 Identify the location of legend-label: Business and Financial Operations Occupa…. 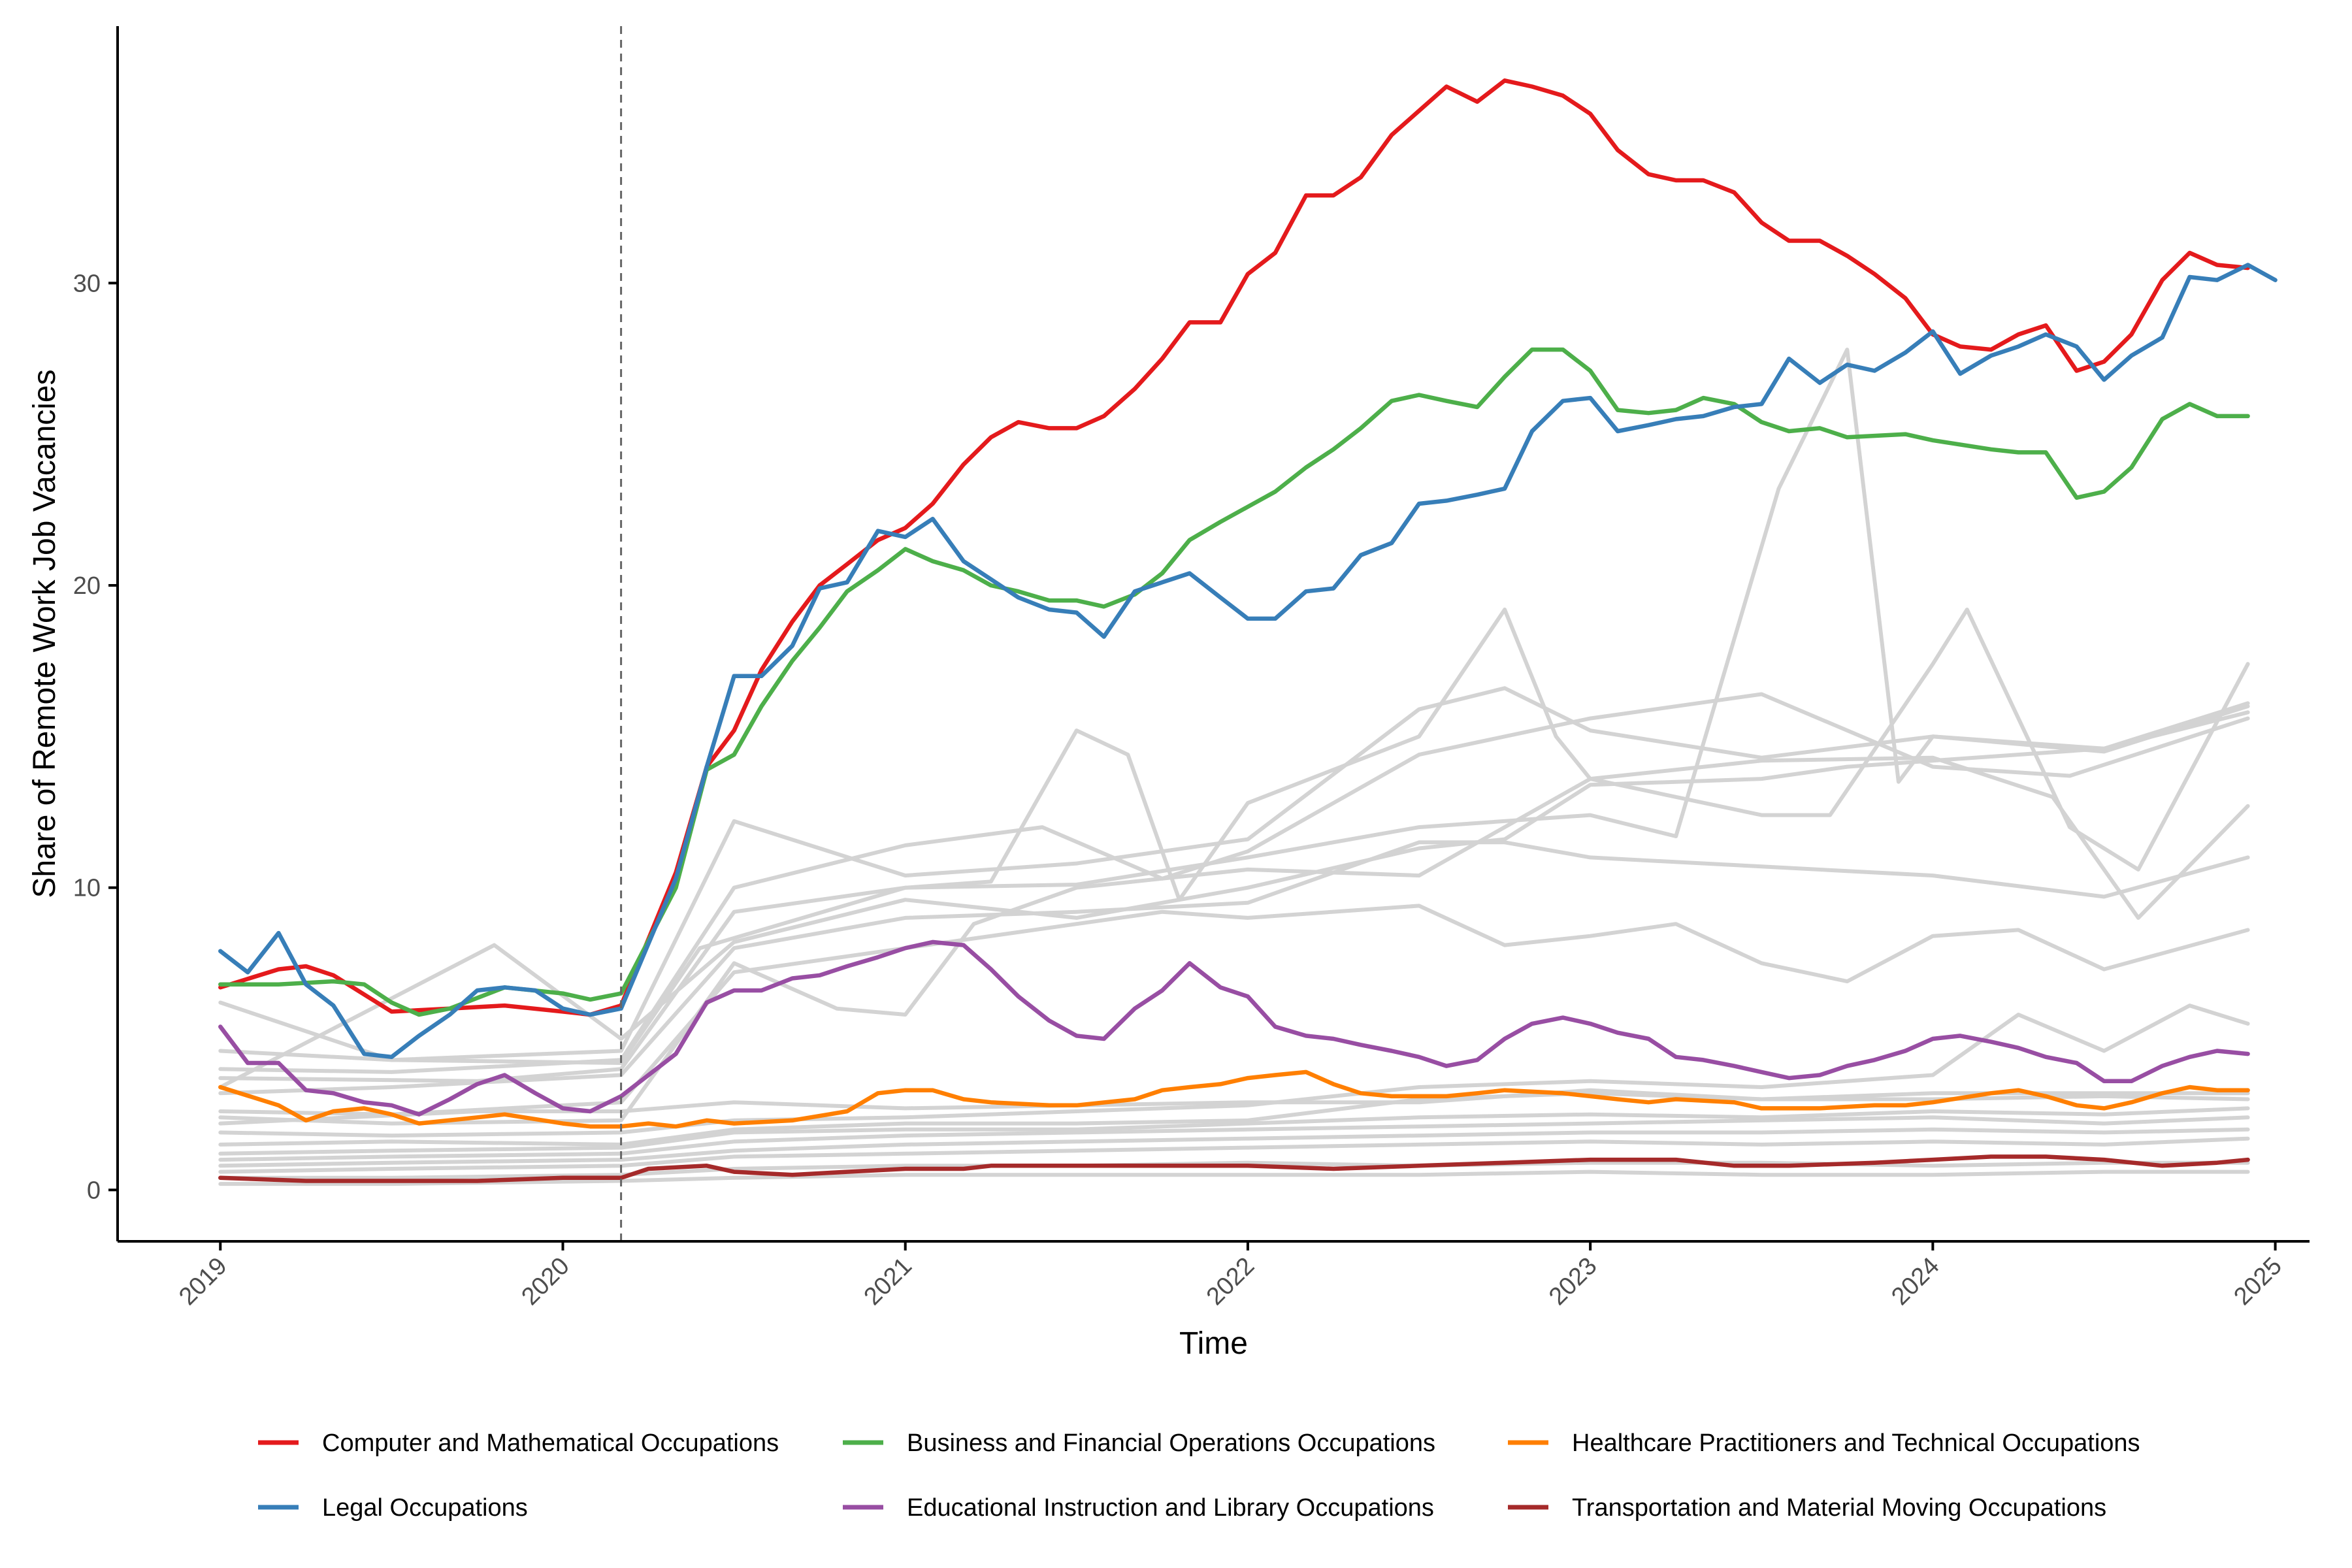
(1171, 1443).